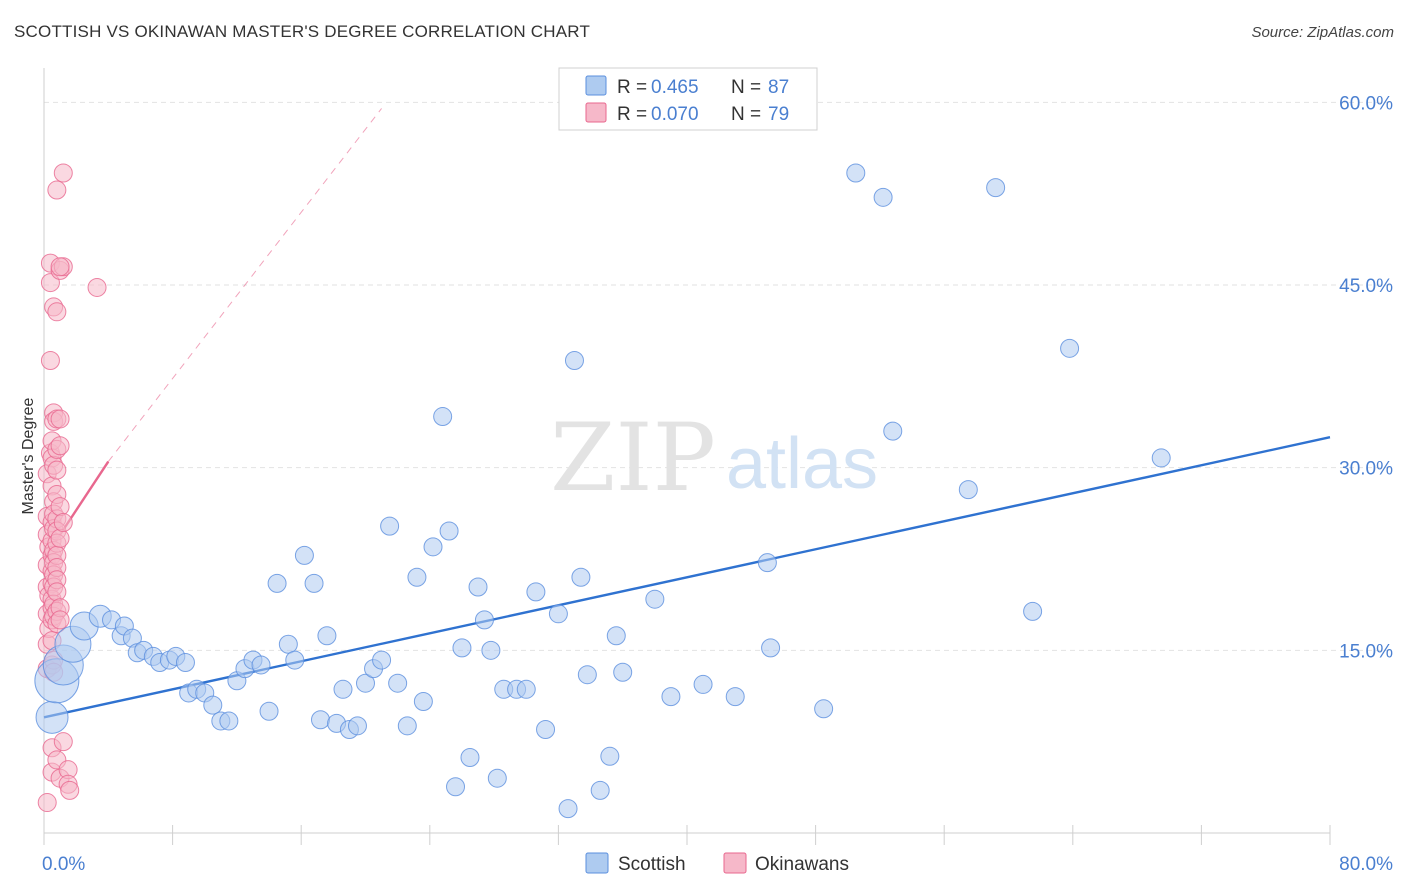 The image size is (1406, 892). Describe the element at coordinates (735, 863) in the screenshot. I see `legend-bottom-okinawan-swatch` at that location.